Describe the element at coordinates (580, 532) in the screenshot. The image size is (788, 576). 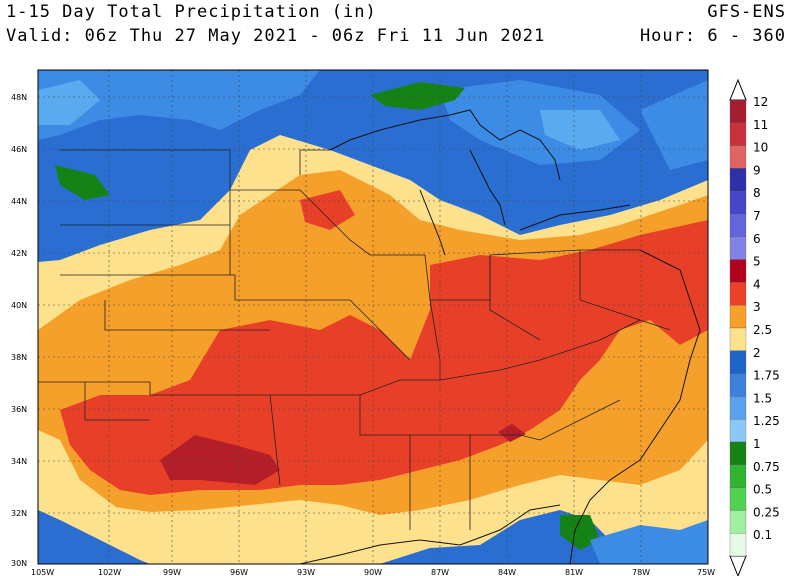
I see `field-green-southeast` at that location.